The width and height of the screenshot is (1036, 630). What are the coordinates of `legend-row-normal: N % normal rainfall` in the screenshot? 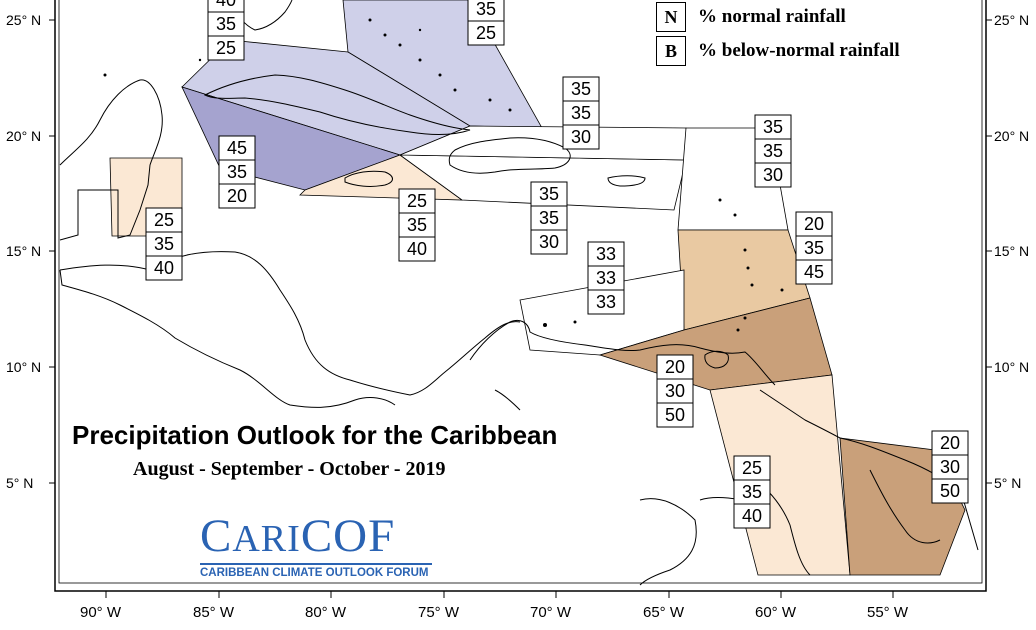 It's located at (778, 17).